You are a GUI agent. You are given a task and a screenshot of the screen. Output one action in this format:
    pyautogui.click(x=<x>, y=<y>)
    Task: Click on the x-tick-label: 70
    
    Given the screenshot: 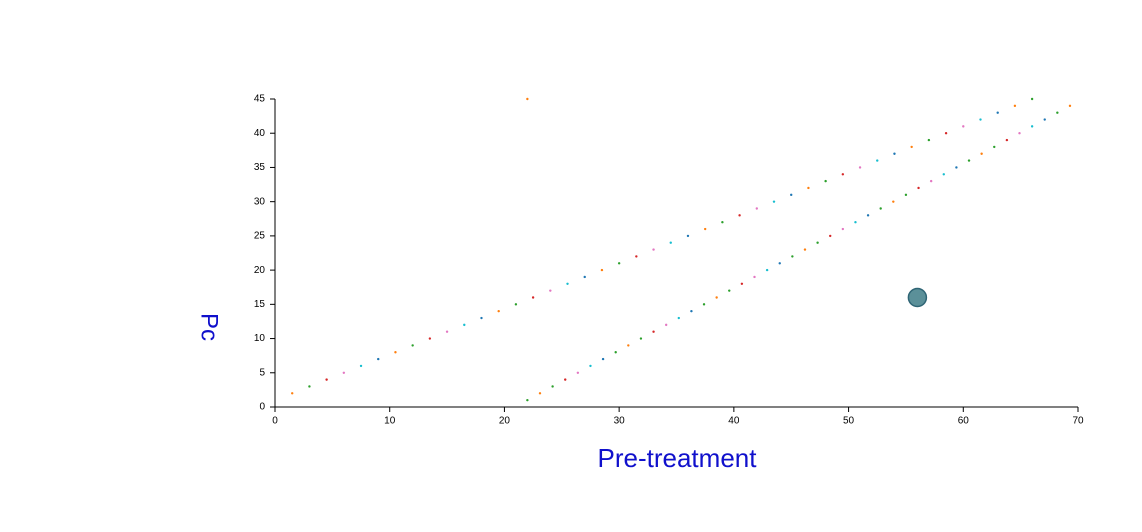 What is the action you would take?
    pyautogui.click(x=1078, y=421)
    